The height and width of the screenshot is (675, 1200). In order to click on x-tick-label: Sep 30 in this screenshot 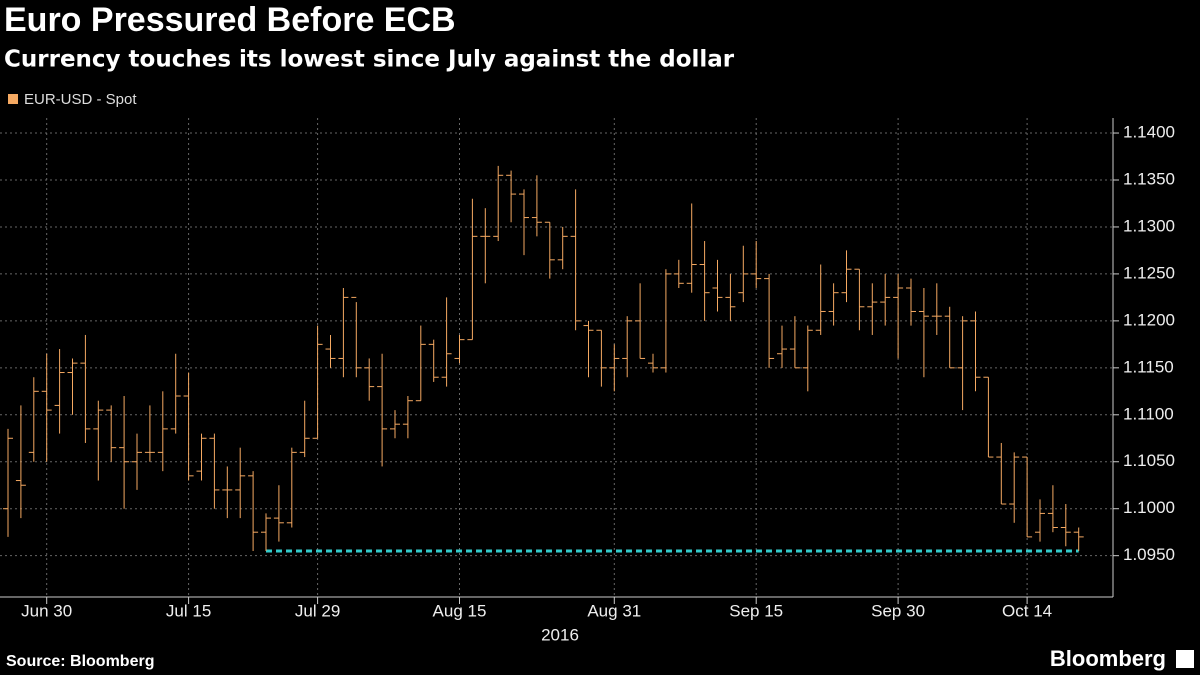, I will do `click(898, 610)`.